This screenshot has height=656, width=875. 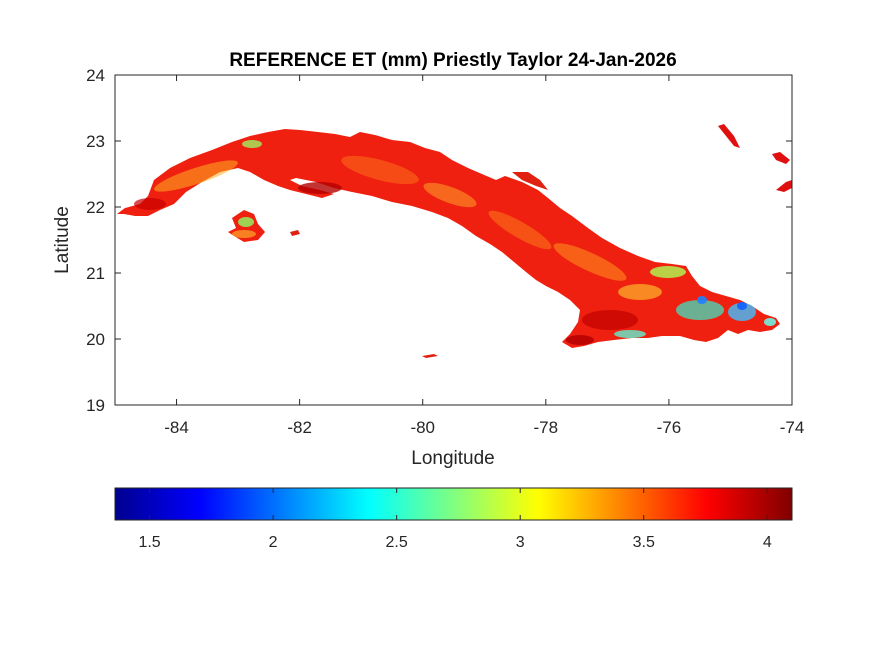 I want to click on x-tick-label: -78, so click(x=546, y=427).